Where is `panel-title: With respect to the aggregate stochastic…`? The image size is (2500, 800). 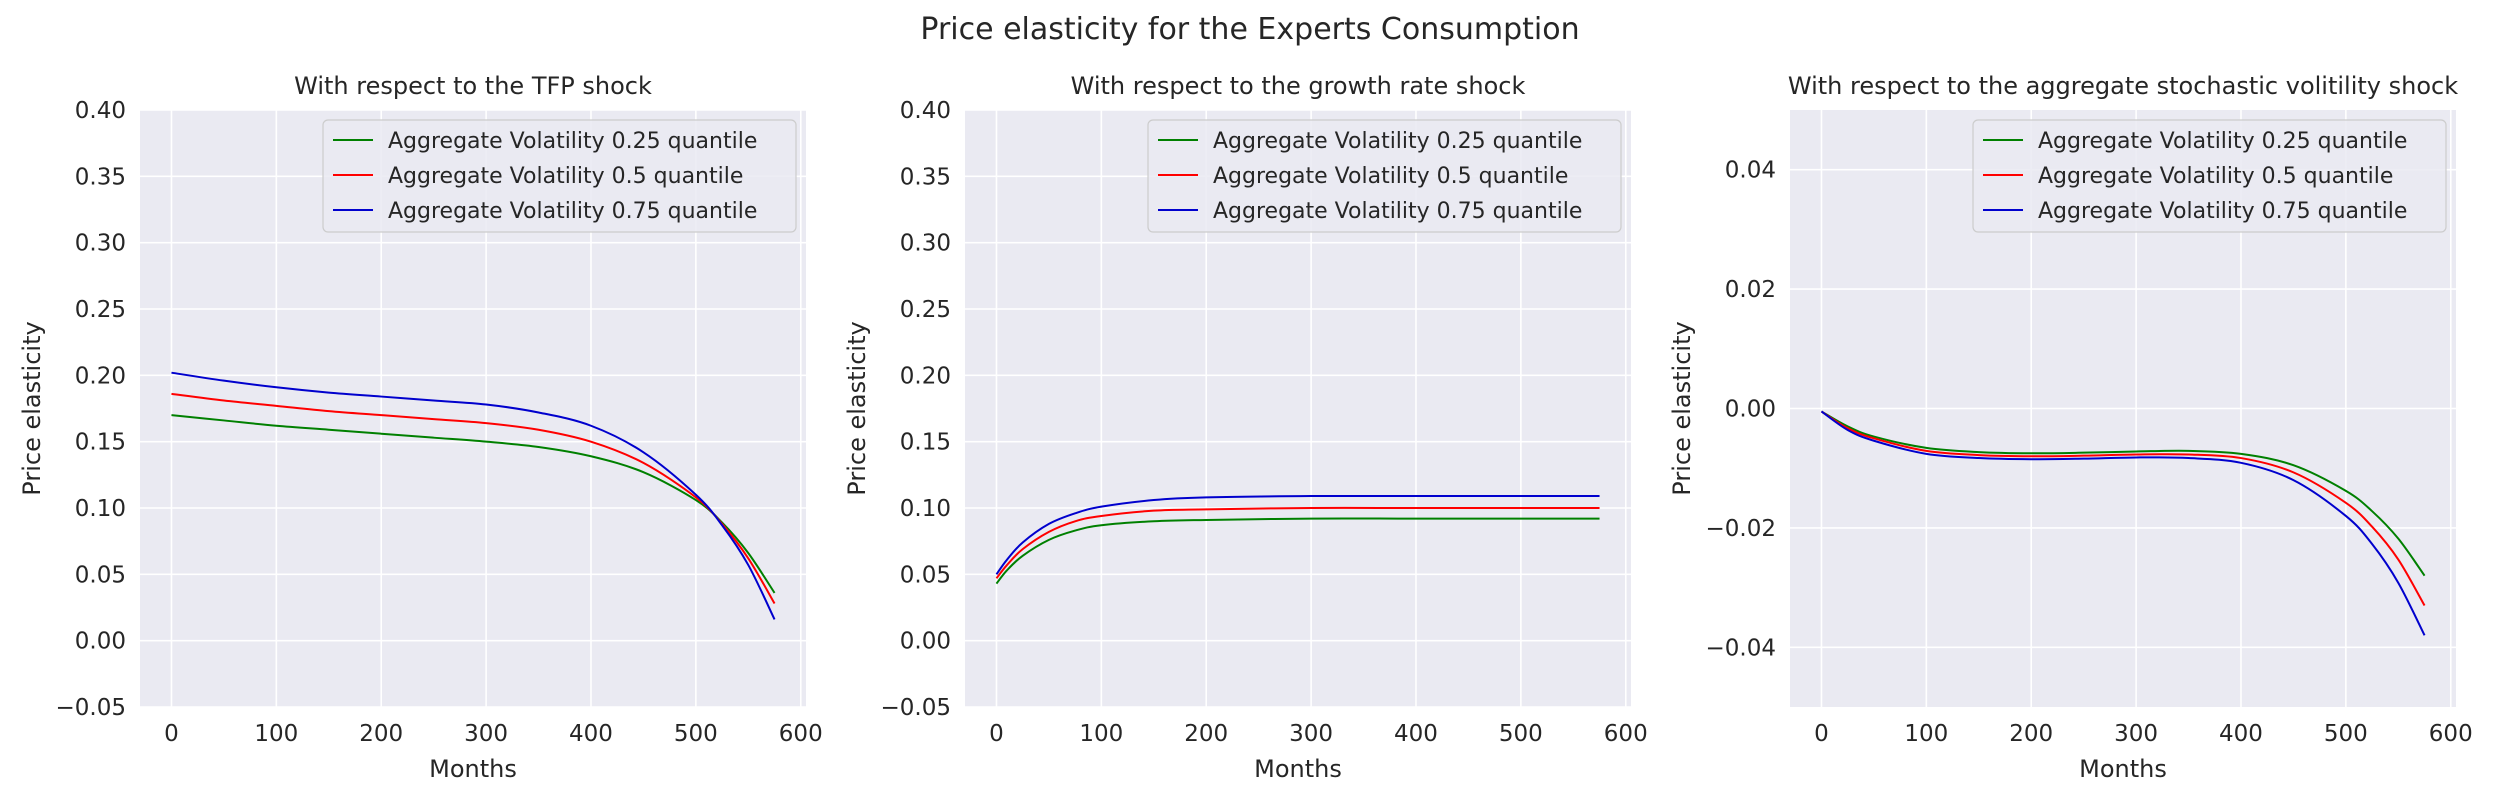 panel-title: With respect to the aggregate stochastic… is located at coordinates (2123, 86).